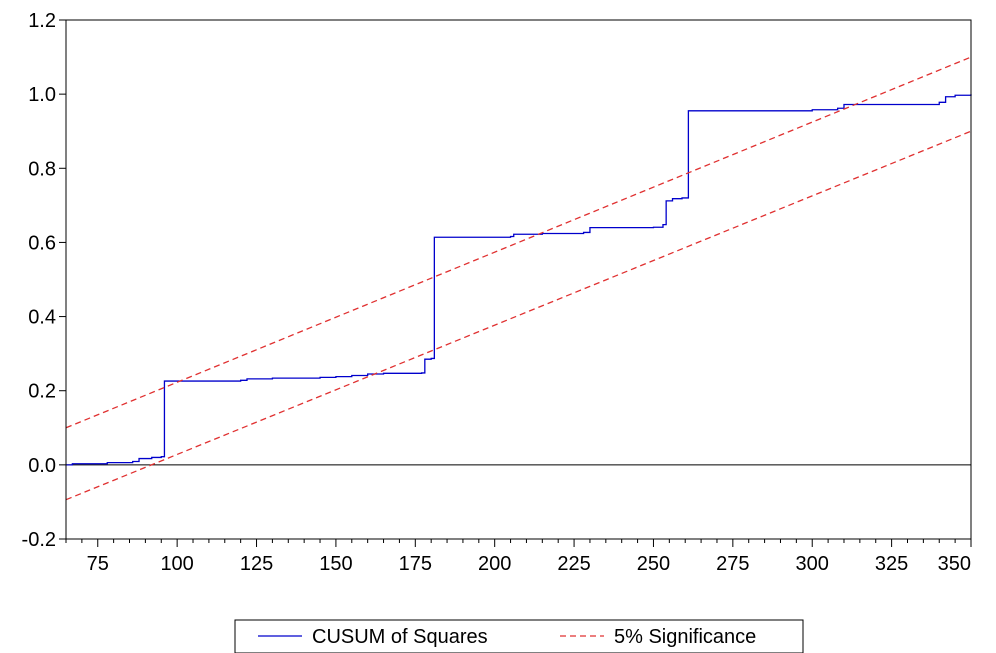 Image resolution: width=996 pixels, height=653 pixels. What do you see at coordinates (954, 564) in the screenshot?
I see `x-tick-label: 350` at bounding box center [954, 564].